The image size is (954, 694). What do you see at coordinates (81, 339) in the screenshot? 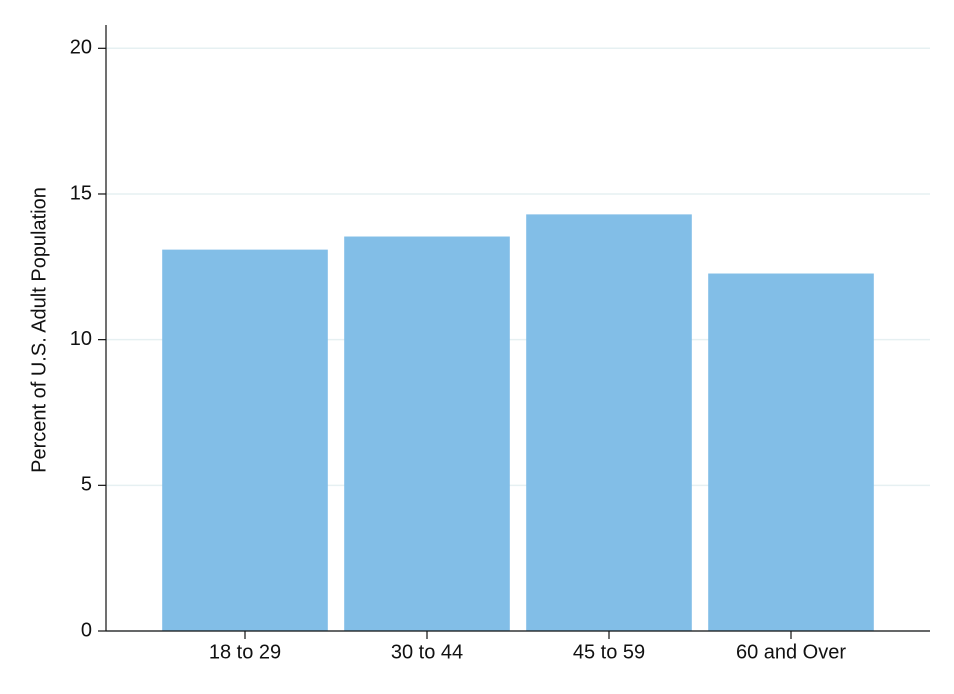
I see `y-tick-label: 10` at bounding box center [81, 339].